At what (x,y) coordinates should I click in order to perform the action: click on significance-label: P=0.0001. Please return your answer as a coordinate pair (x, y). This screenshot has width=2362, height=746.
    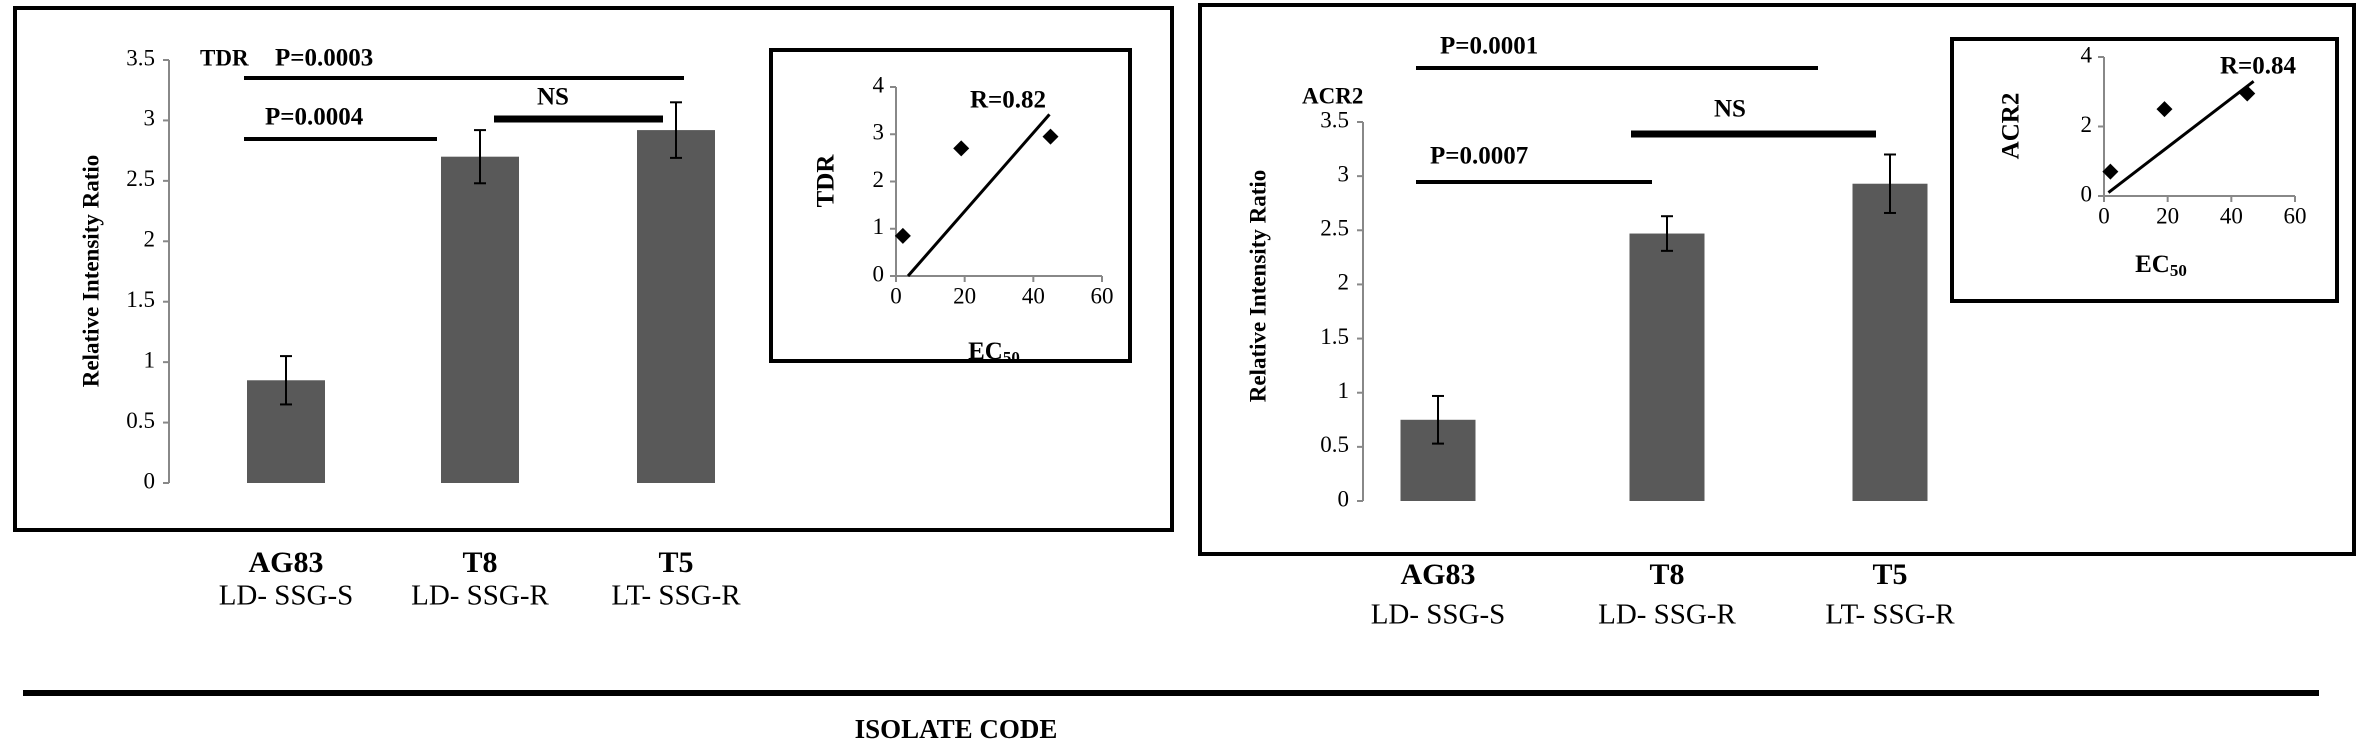
    Looking at the image, I should click on (1489, 46).